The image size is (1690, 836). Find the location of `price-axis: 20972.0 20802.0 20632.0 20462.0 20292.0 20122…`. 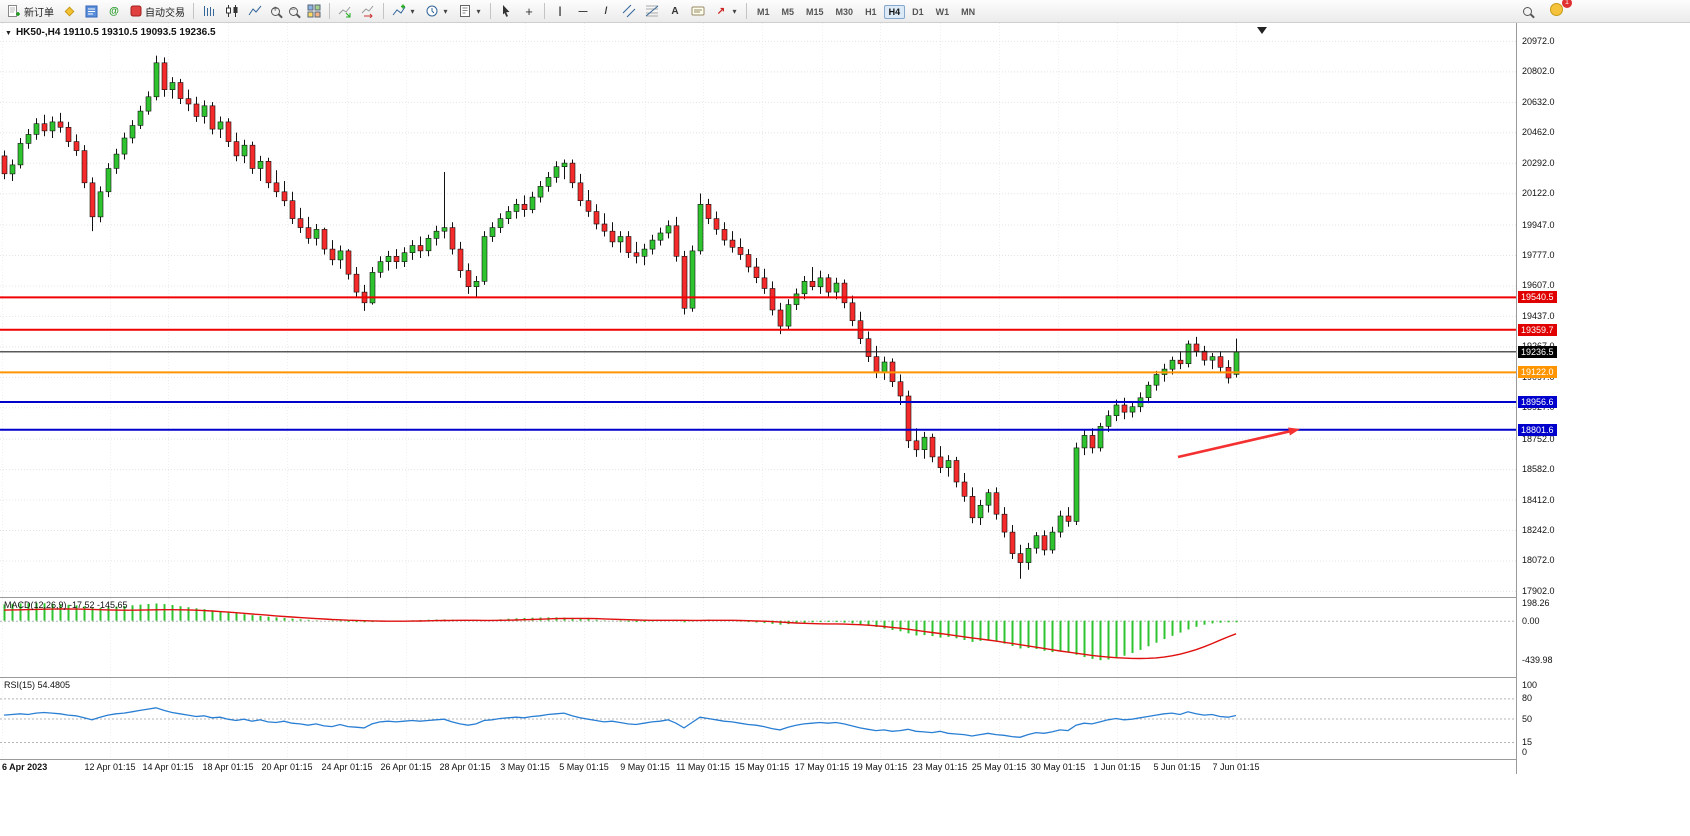

price-axis: 20972.0 20802.0 20632.0 20462.0 20292.0 20122… is located at coordinates (1603, 398).